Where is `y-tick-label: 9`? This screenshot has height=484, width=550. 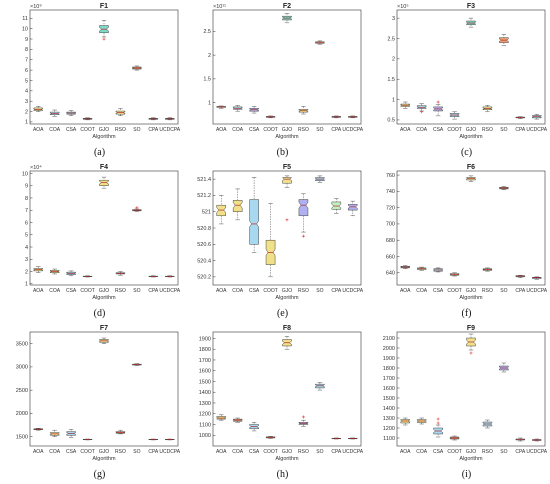
y-tick-label: 9 is located at coordinates (26, 187).